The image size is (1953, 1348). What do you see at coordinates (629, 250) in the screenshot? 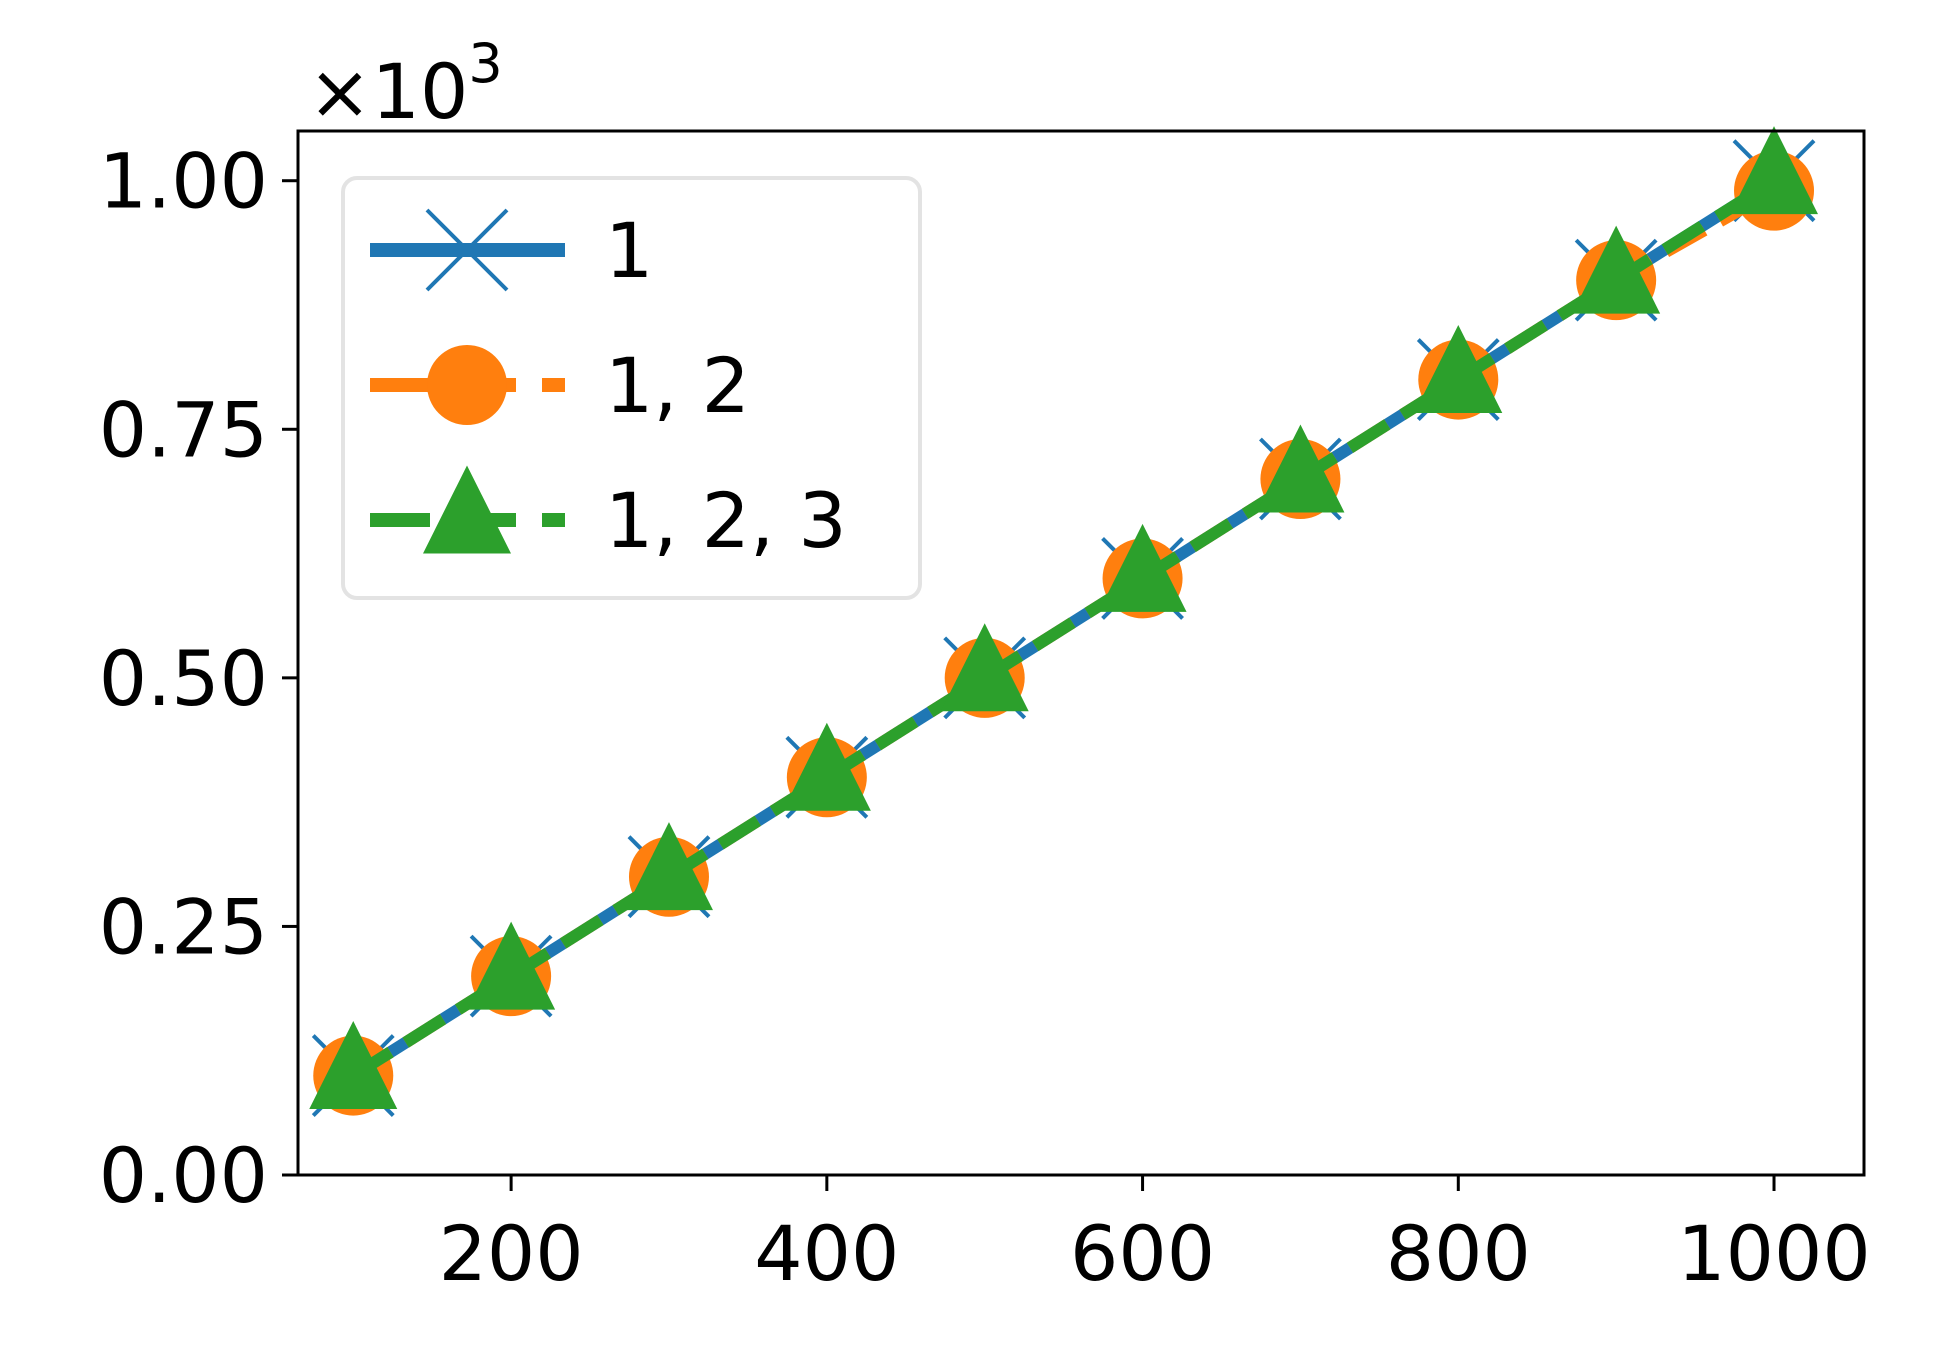
I see `legend-label-1: 1` at bounding box center [629, 250].